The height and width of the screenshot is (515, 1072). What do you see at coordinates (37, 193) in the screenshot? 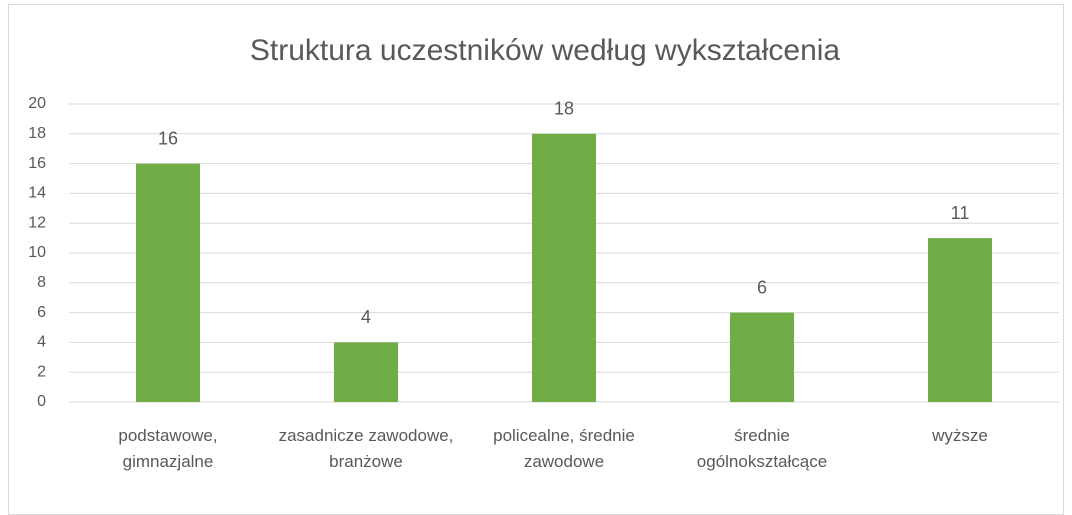
I see `y-tick-label: 14` at bounding box center [37, 193].